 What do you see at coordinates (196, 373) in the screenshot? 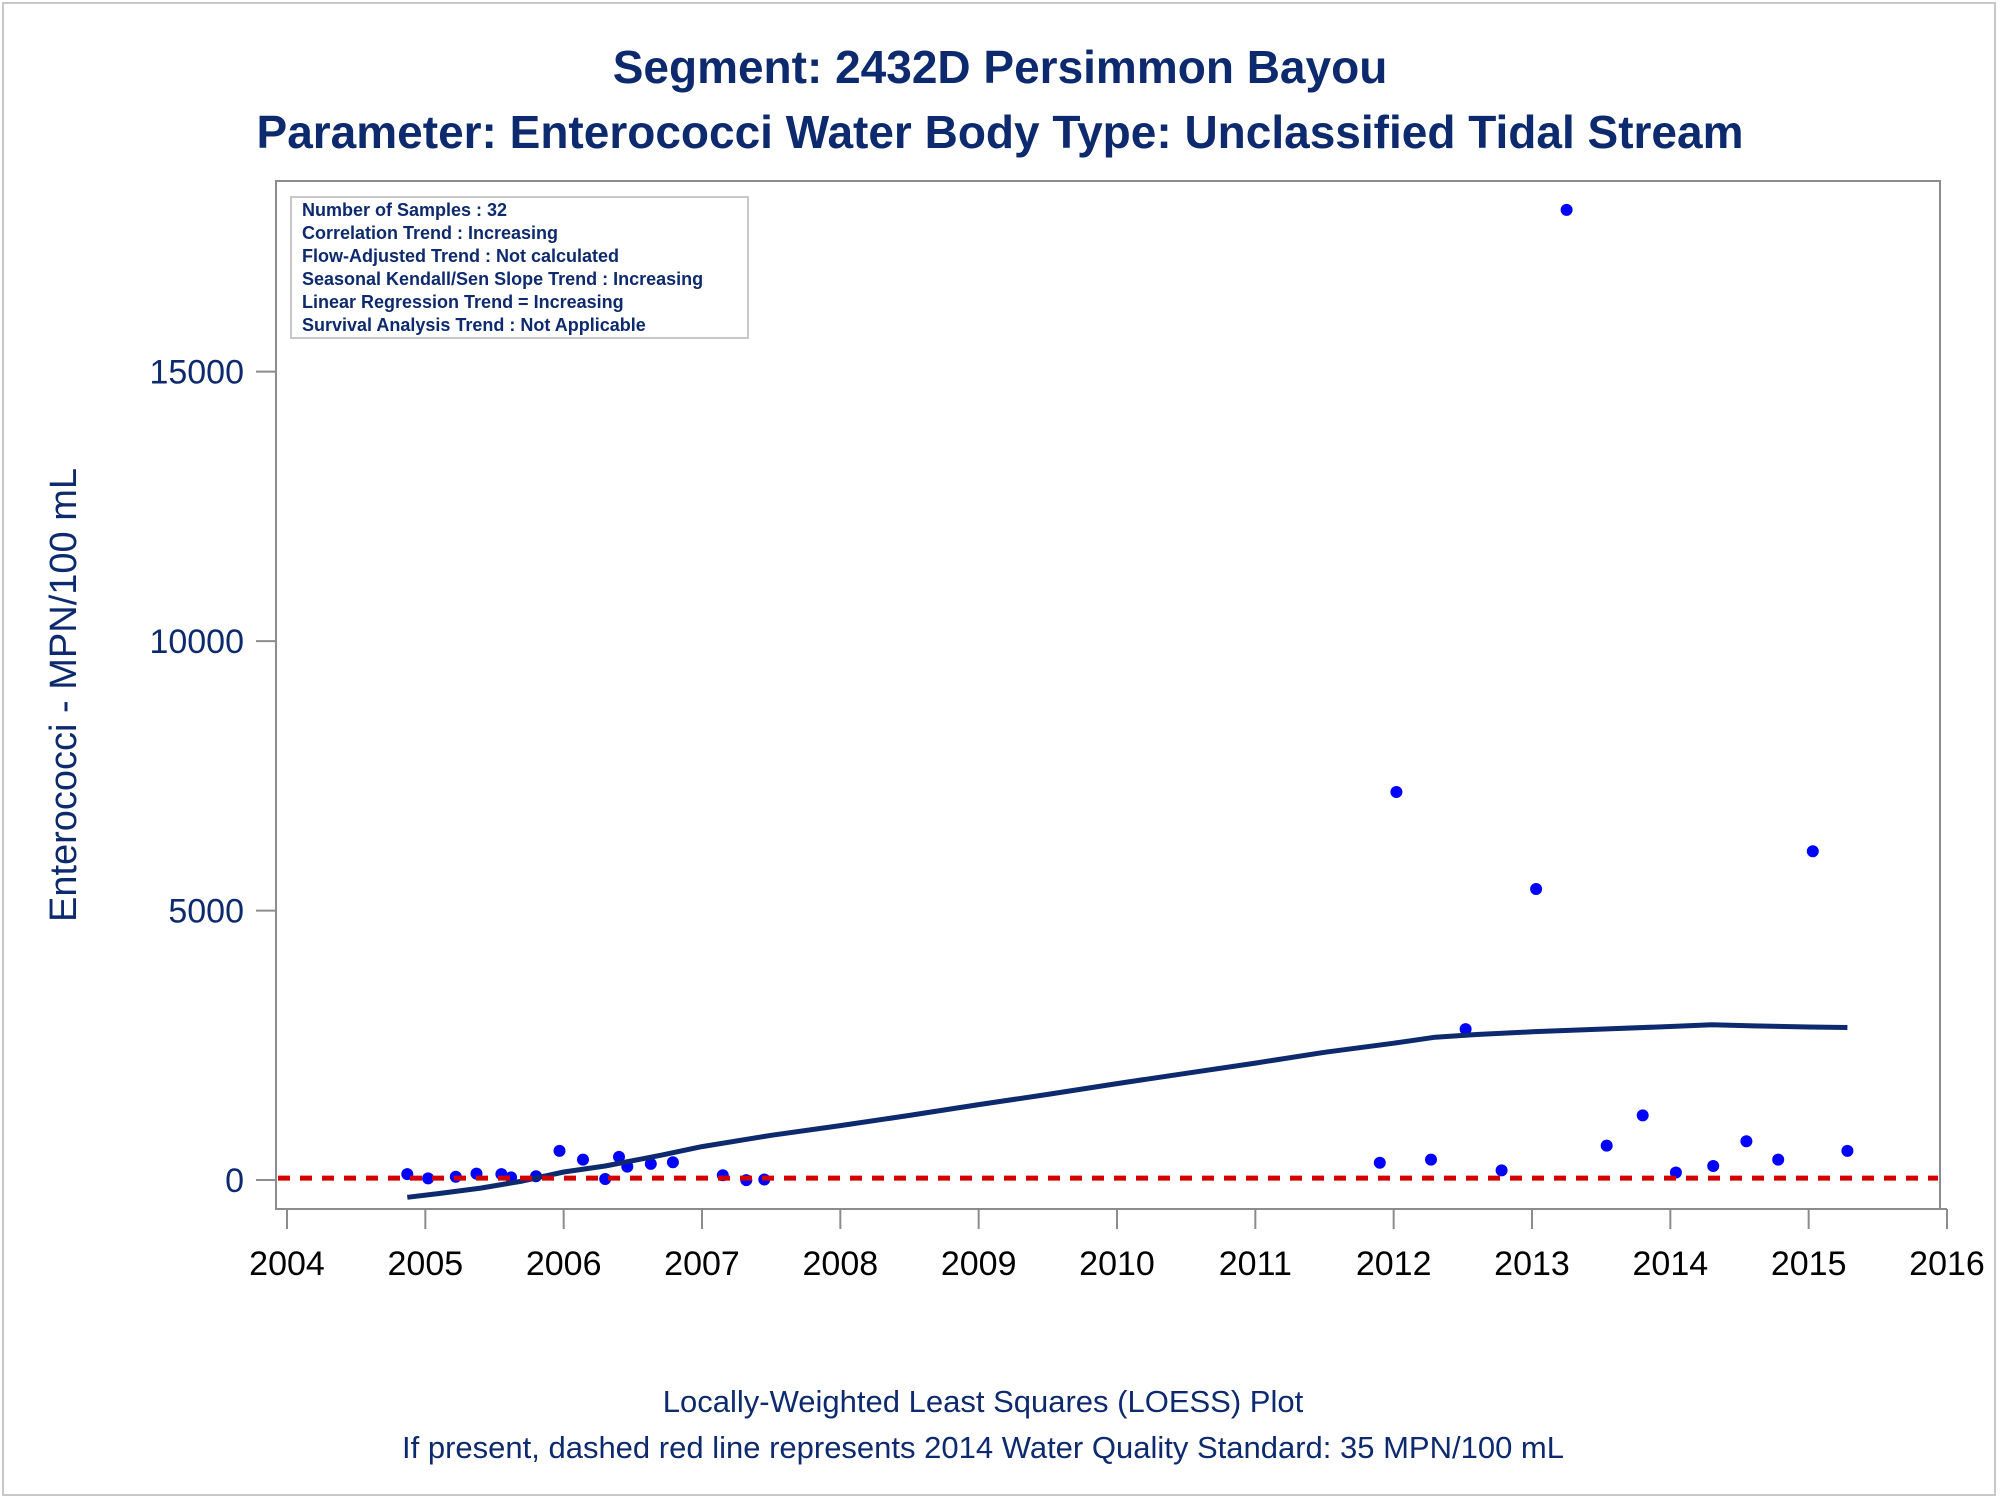
I see `y-tick-label: 15000` at bounding box center [196, 373].